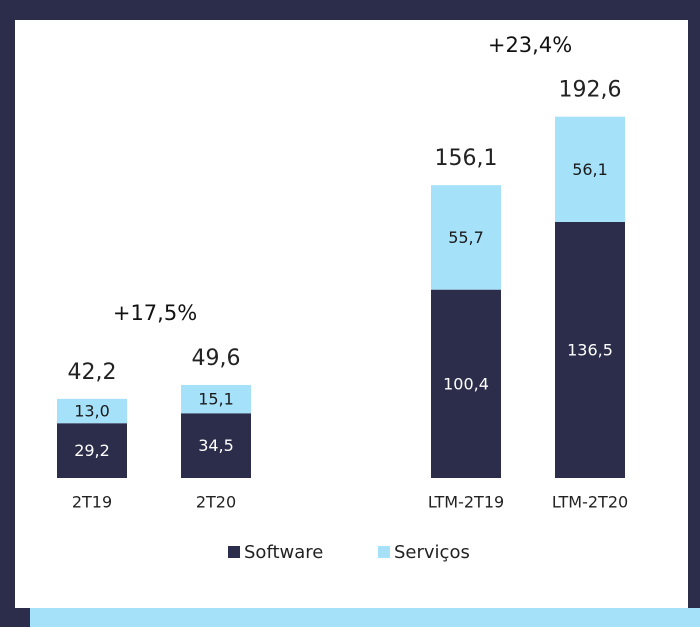 This screenshot has height=627, width=700. Describe the element at coordinates (530, 45) in the screenshot. I see `growth-annotation: +23,4%` at that location.